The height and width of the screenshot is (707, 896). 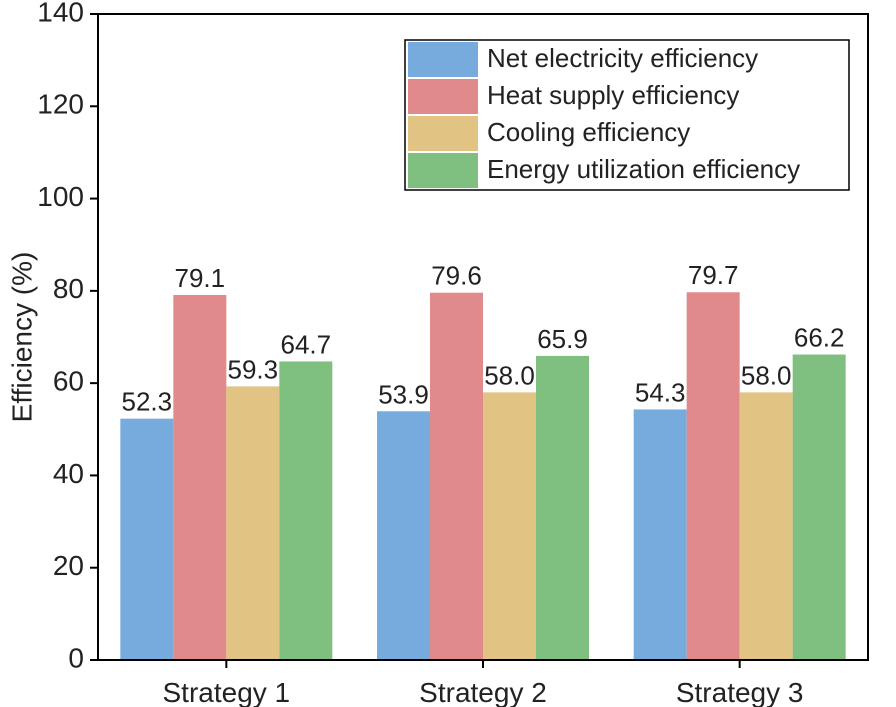 I want to click on x-axis-ticks: Strategy 1 Strategy 2 Strategy 3, so click(x=483, y=683).